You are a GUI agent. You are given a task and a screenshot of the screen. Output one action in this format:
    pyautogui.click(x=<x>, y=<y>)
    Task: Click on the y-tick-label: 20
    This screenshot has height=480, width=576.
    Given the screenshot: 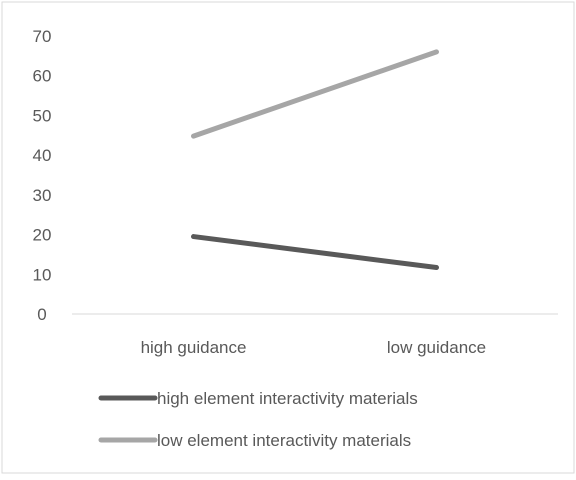 What is the action you would take?
    pyautogui.click(x=42, y=235)
    